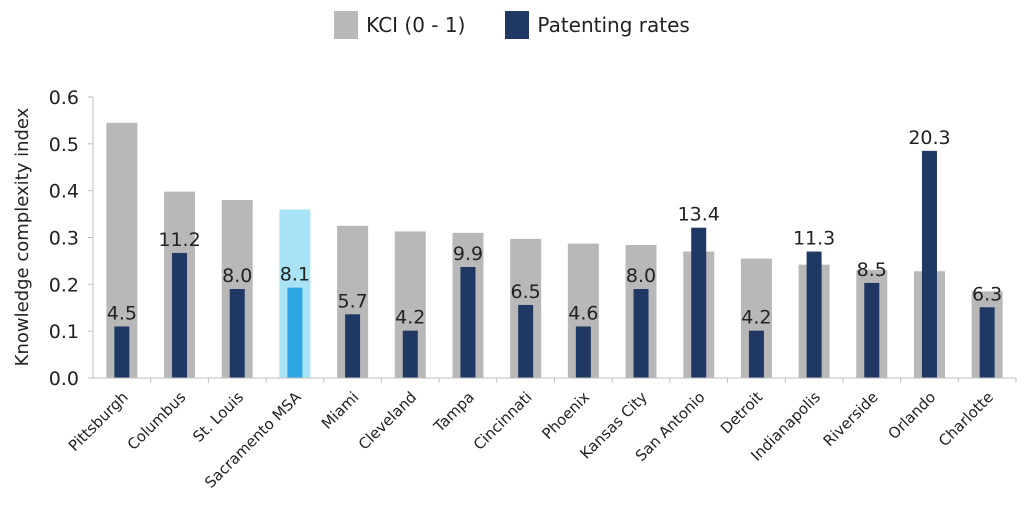  What do you see at coordinates (64, 145) in the screenshot?
I see `y-tick-label: 0.5` at bounding box center [64, 145].